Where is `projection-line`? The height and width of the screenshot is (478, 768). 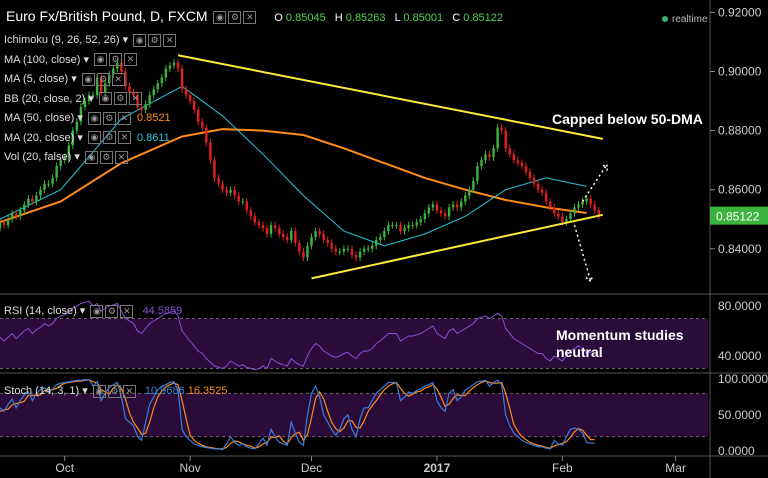
projection-line is located at coordinates (582, 253).